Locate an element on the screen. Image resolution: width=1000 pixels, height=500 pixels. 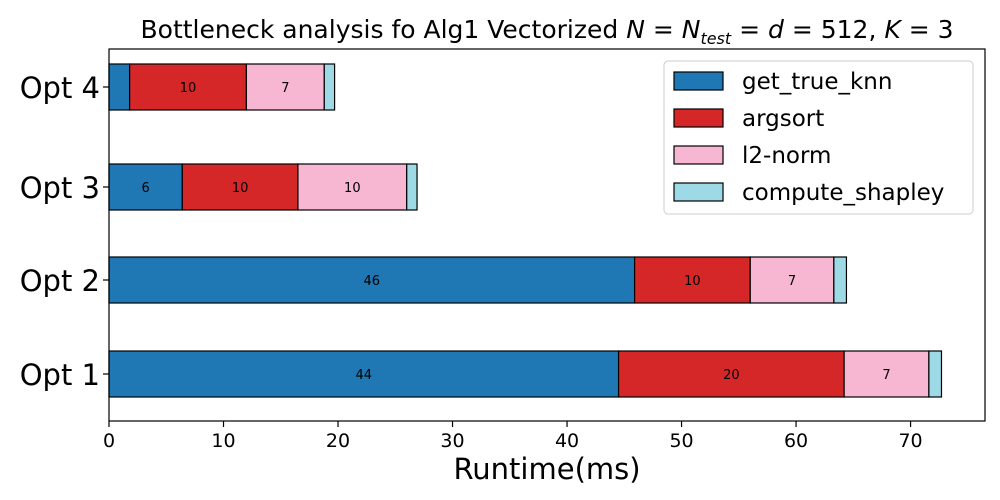
x-tick-label: 40 is located at coordinates (567, 441).